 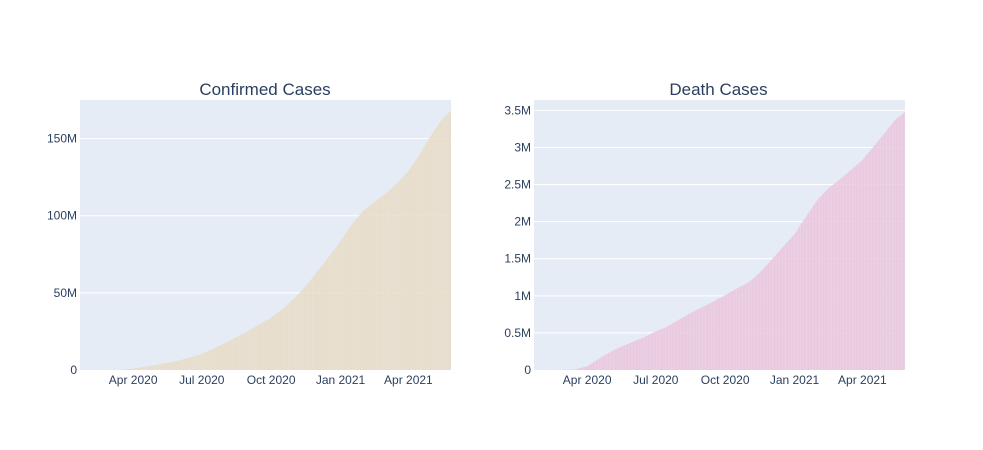 I want to click on y-tick-label: 1.5M, so click(x=517, y=259).